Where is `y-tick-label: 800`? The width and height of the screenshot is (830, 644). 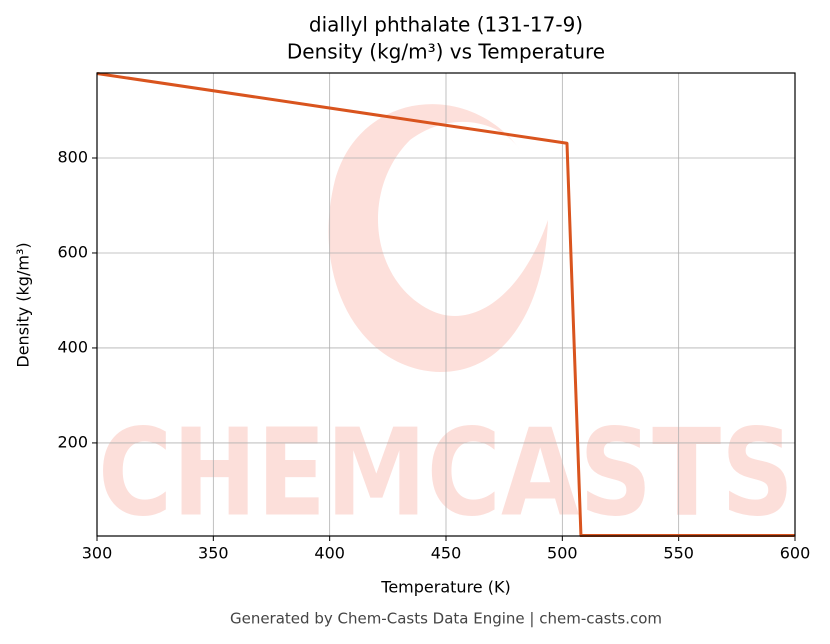
y-tick-label: 800 is located at coordinates (72, 157).